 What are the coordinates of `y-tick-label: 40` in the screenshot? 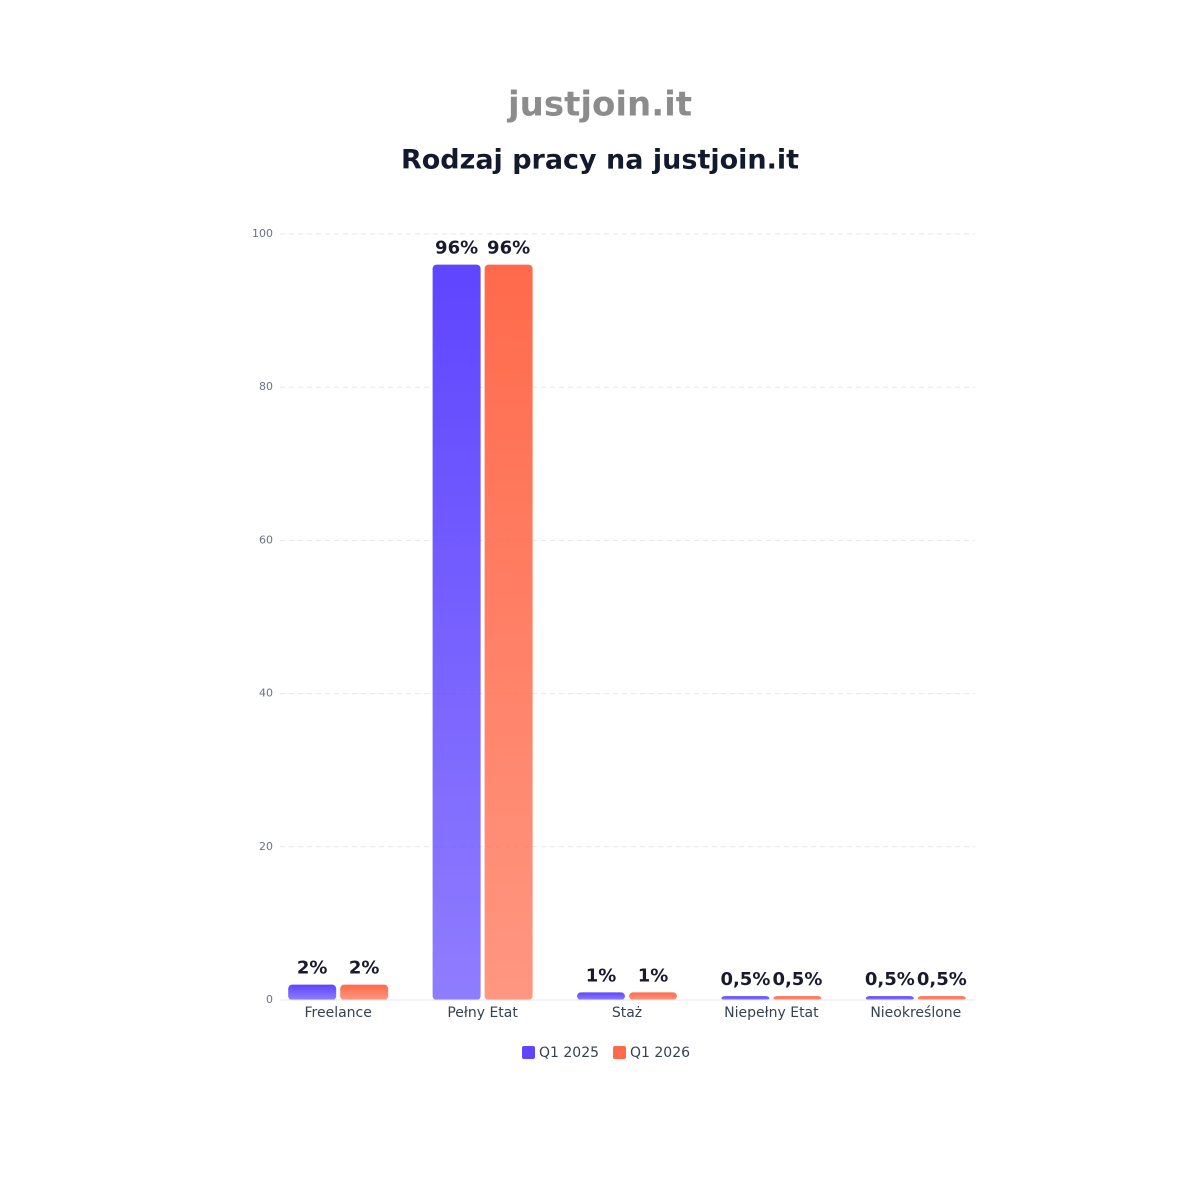 It's located at (266, 693).